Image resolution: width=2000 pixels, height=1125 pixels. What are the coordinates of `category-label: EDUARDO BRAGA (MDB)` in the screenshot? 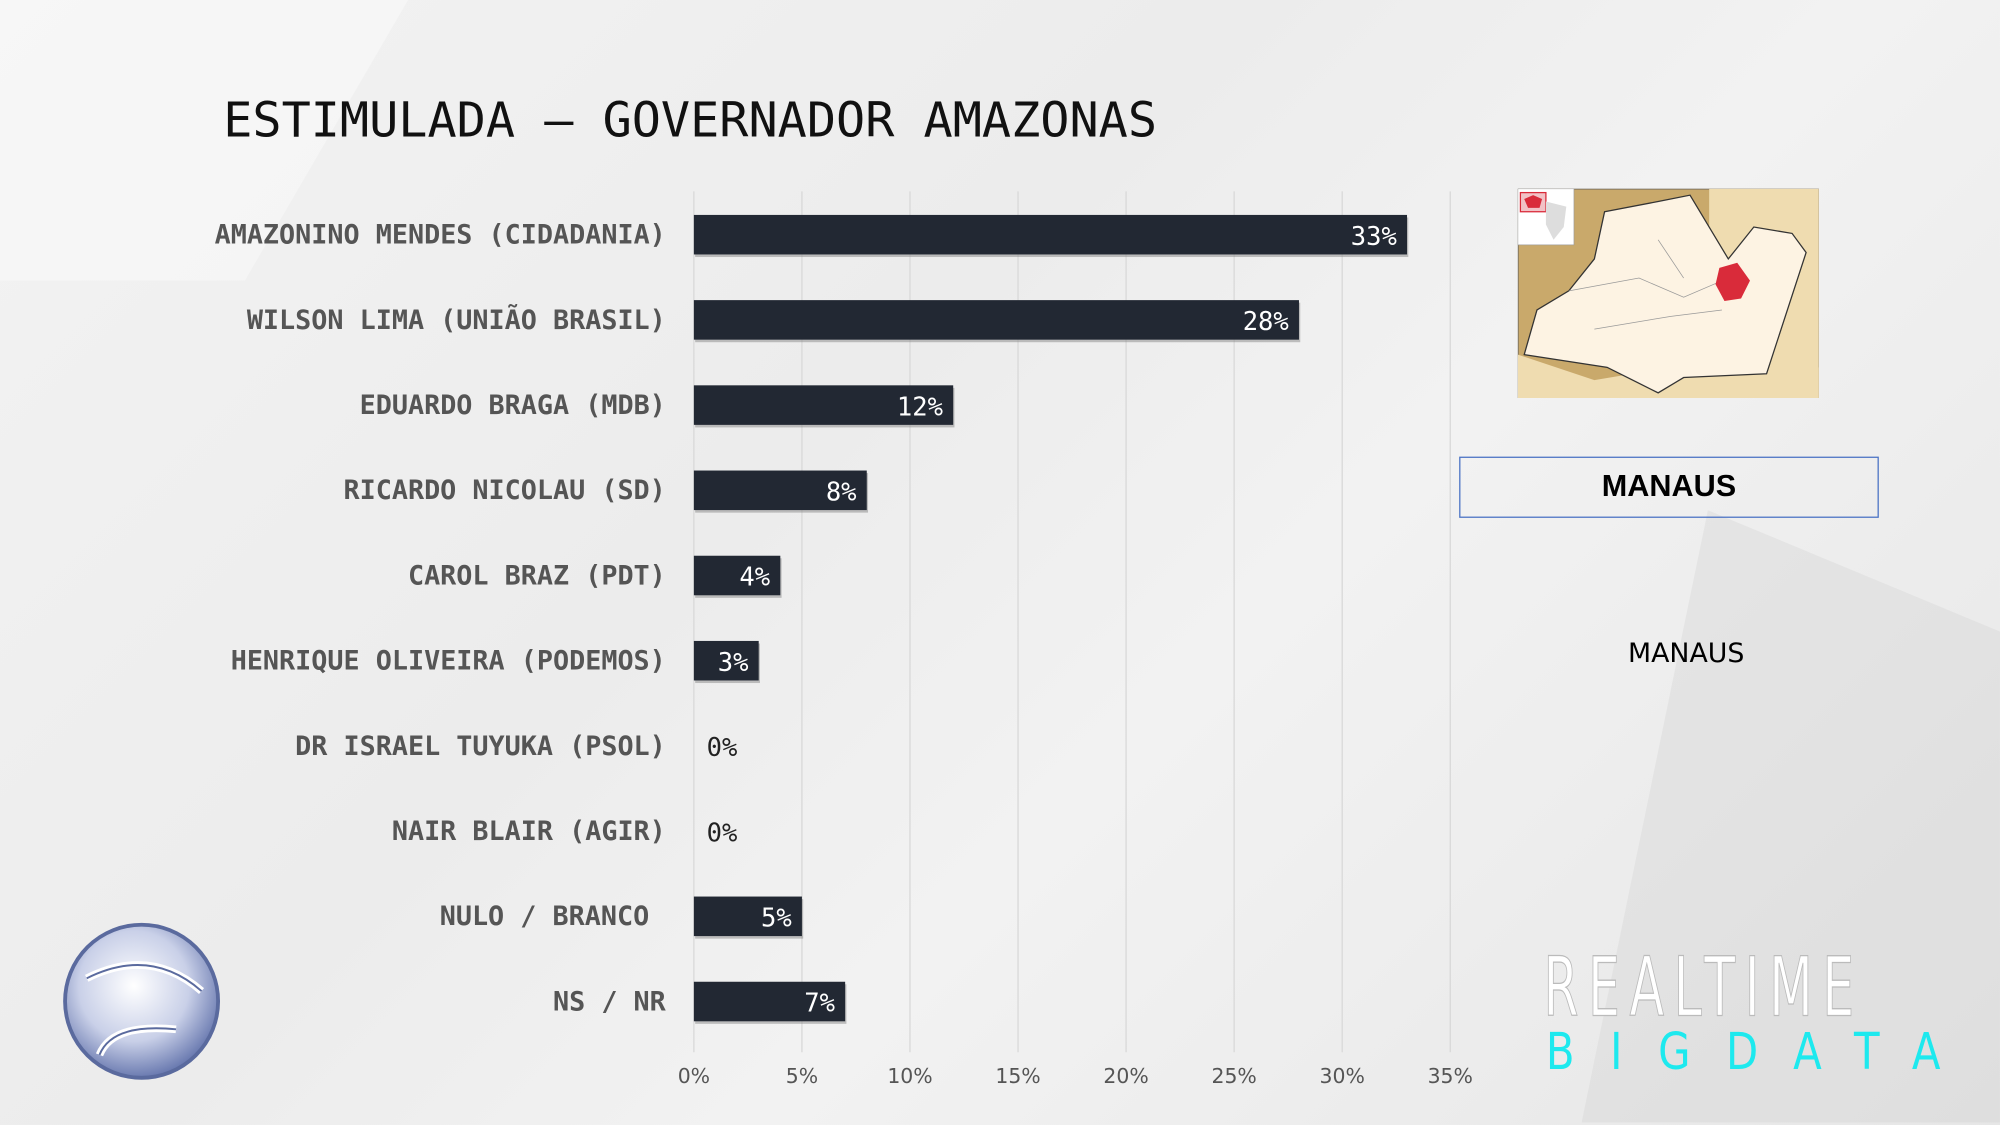 It's located at (513, 405).